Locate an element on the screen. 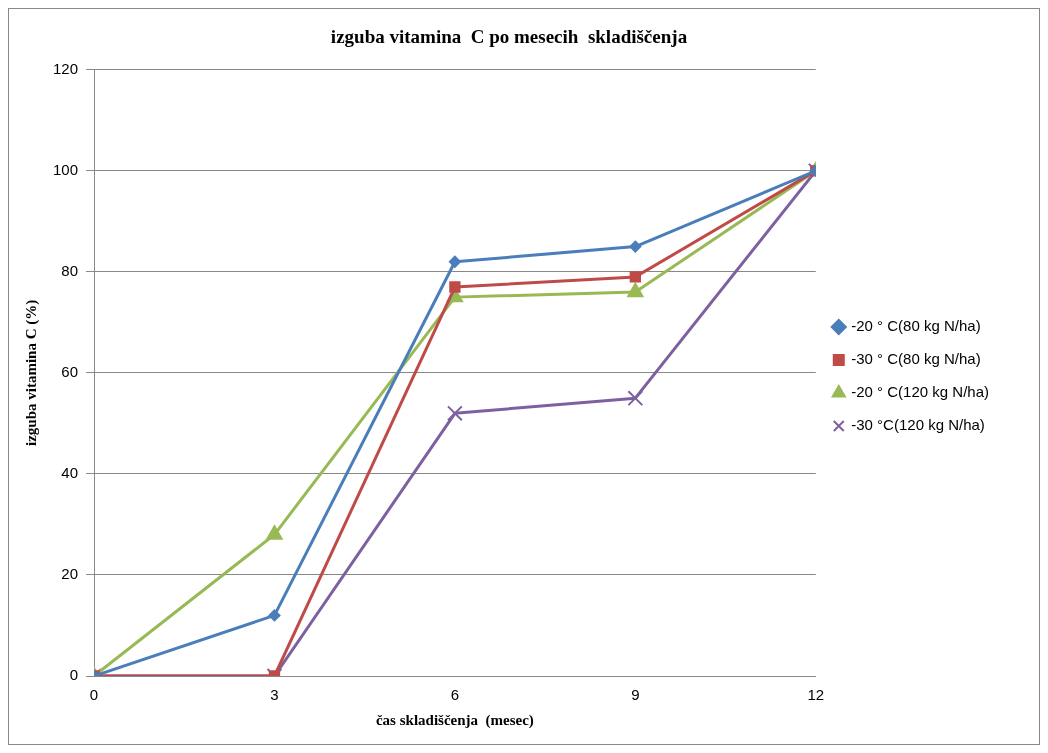 This screenshot has height=753, width=1048. legend-label: -30 °C(120 kg N/ha) is located at coordinates (918, 425).